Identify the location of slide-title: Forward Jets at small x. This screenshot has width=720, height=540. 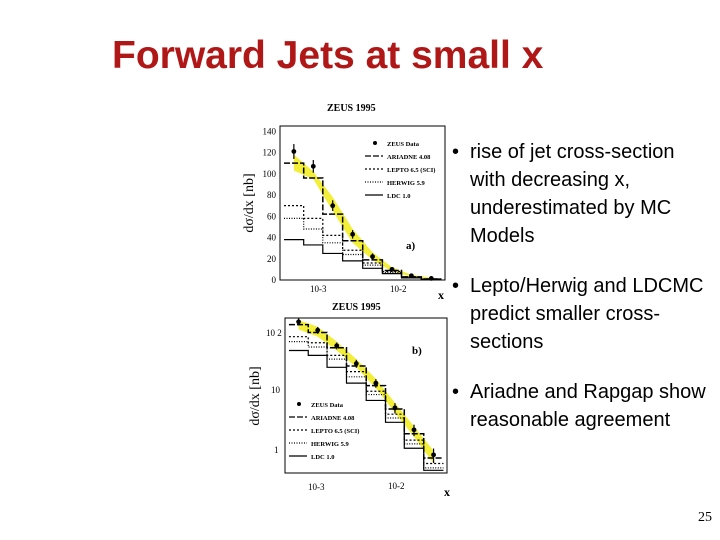
(328, 55).